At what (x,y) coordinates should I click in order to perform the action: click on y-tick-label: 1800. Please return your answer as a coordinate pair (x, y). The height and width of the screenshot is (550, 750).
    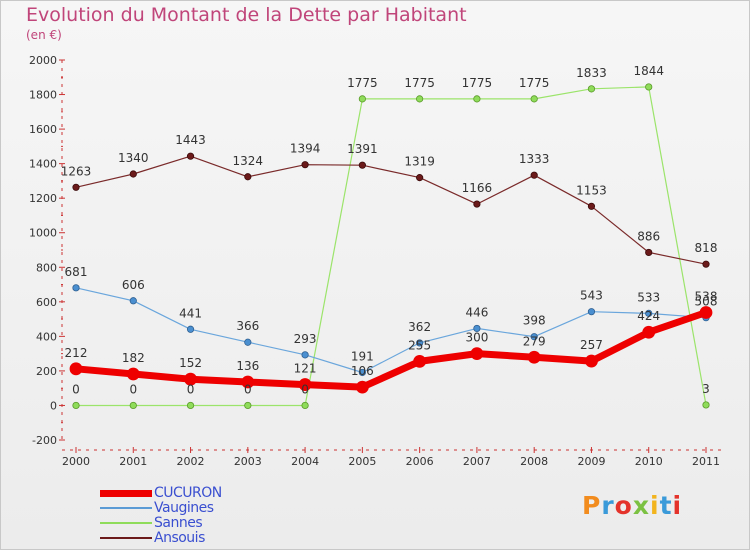
    Looking at the image, I should click on (43, 95).